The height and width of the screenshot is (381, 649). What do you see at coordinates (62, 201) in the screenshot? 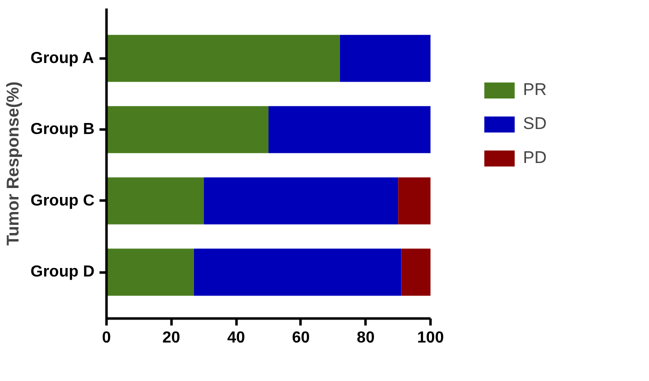
I see `y-tick-label: Group C` at bounding box center [62, 201].